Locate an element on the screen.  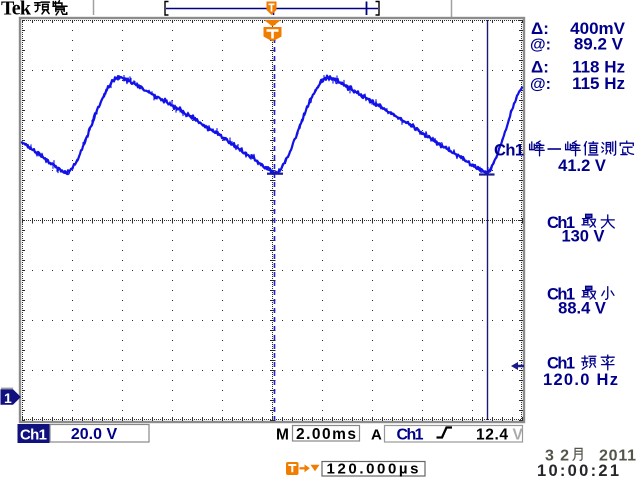
svg-text: 20.0 V is located at coordinates (94, 434).